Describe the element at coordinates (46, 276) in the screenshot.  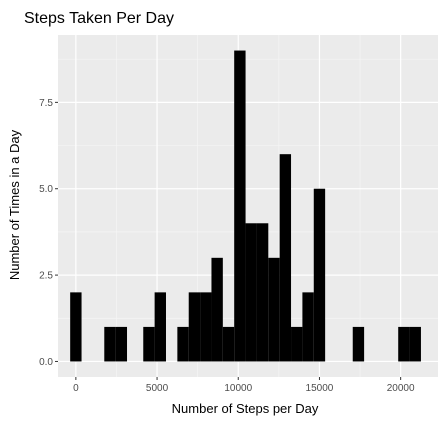
I see `y-tick-label: 2.5` at that location.